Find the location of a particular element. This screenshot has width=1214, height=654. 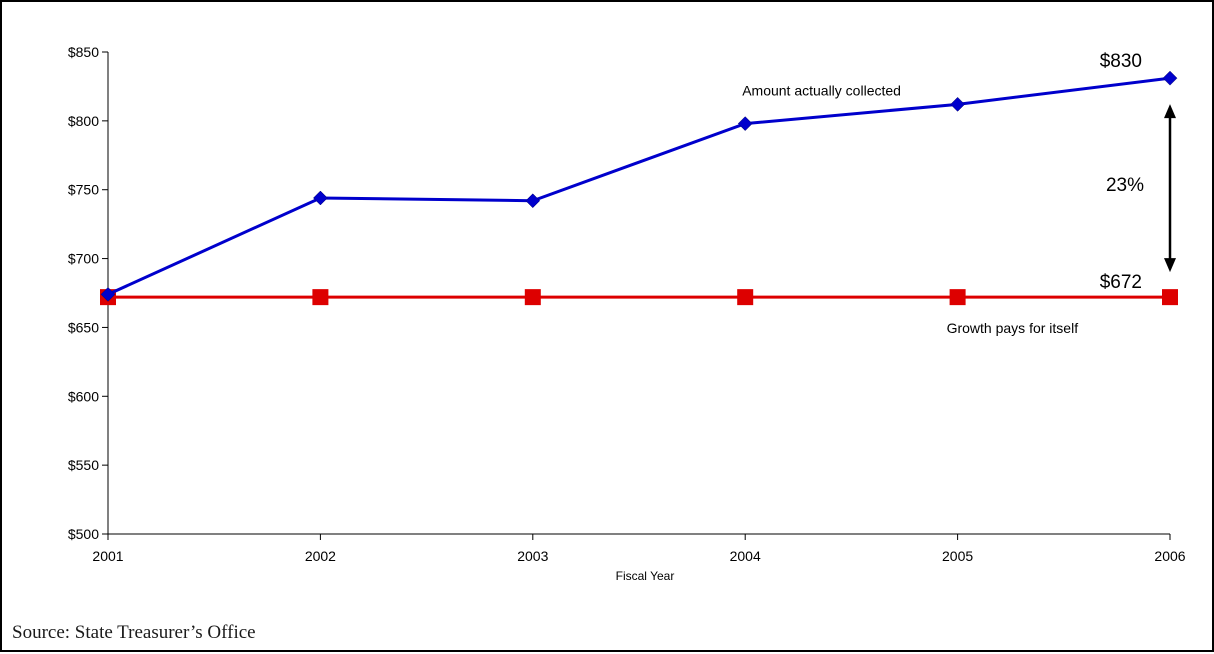

series-label-collected: Amount actually collected is located at coordinates (821, 90).